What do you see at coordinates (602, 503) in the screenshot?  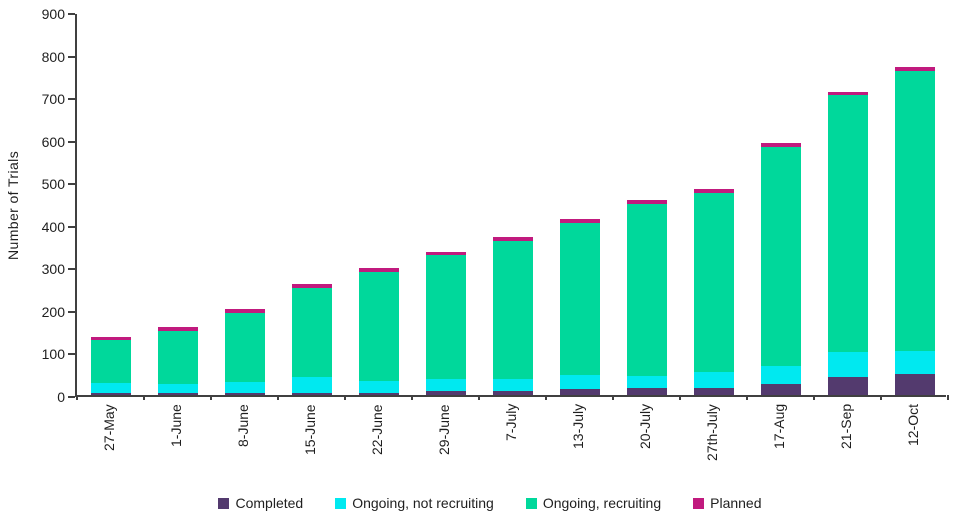 I see `legend-label: Ongoing, recruiting` at bounding box center [602, 503].